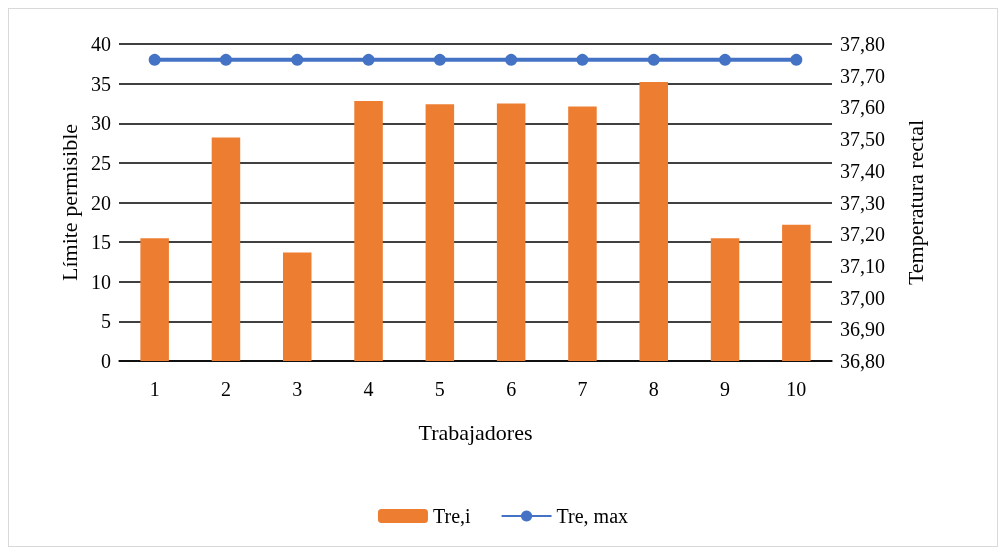 Image resolution: width=1006 pixels, height=555 pixels. Describe the element at coordinates (475, 432) in the screenshot. I see `x-axis-title: Trabajadores` at that location.